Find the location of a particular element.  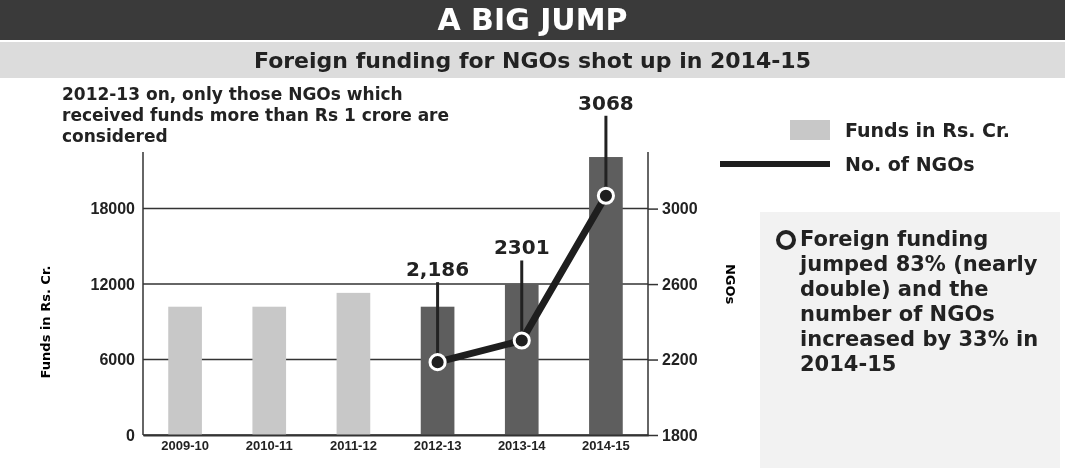

text: 2012-13 on, only those NGOs which received funds more than Rs 1 crore are considered is located at coordinates (256, 115).